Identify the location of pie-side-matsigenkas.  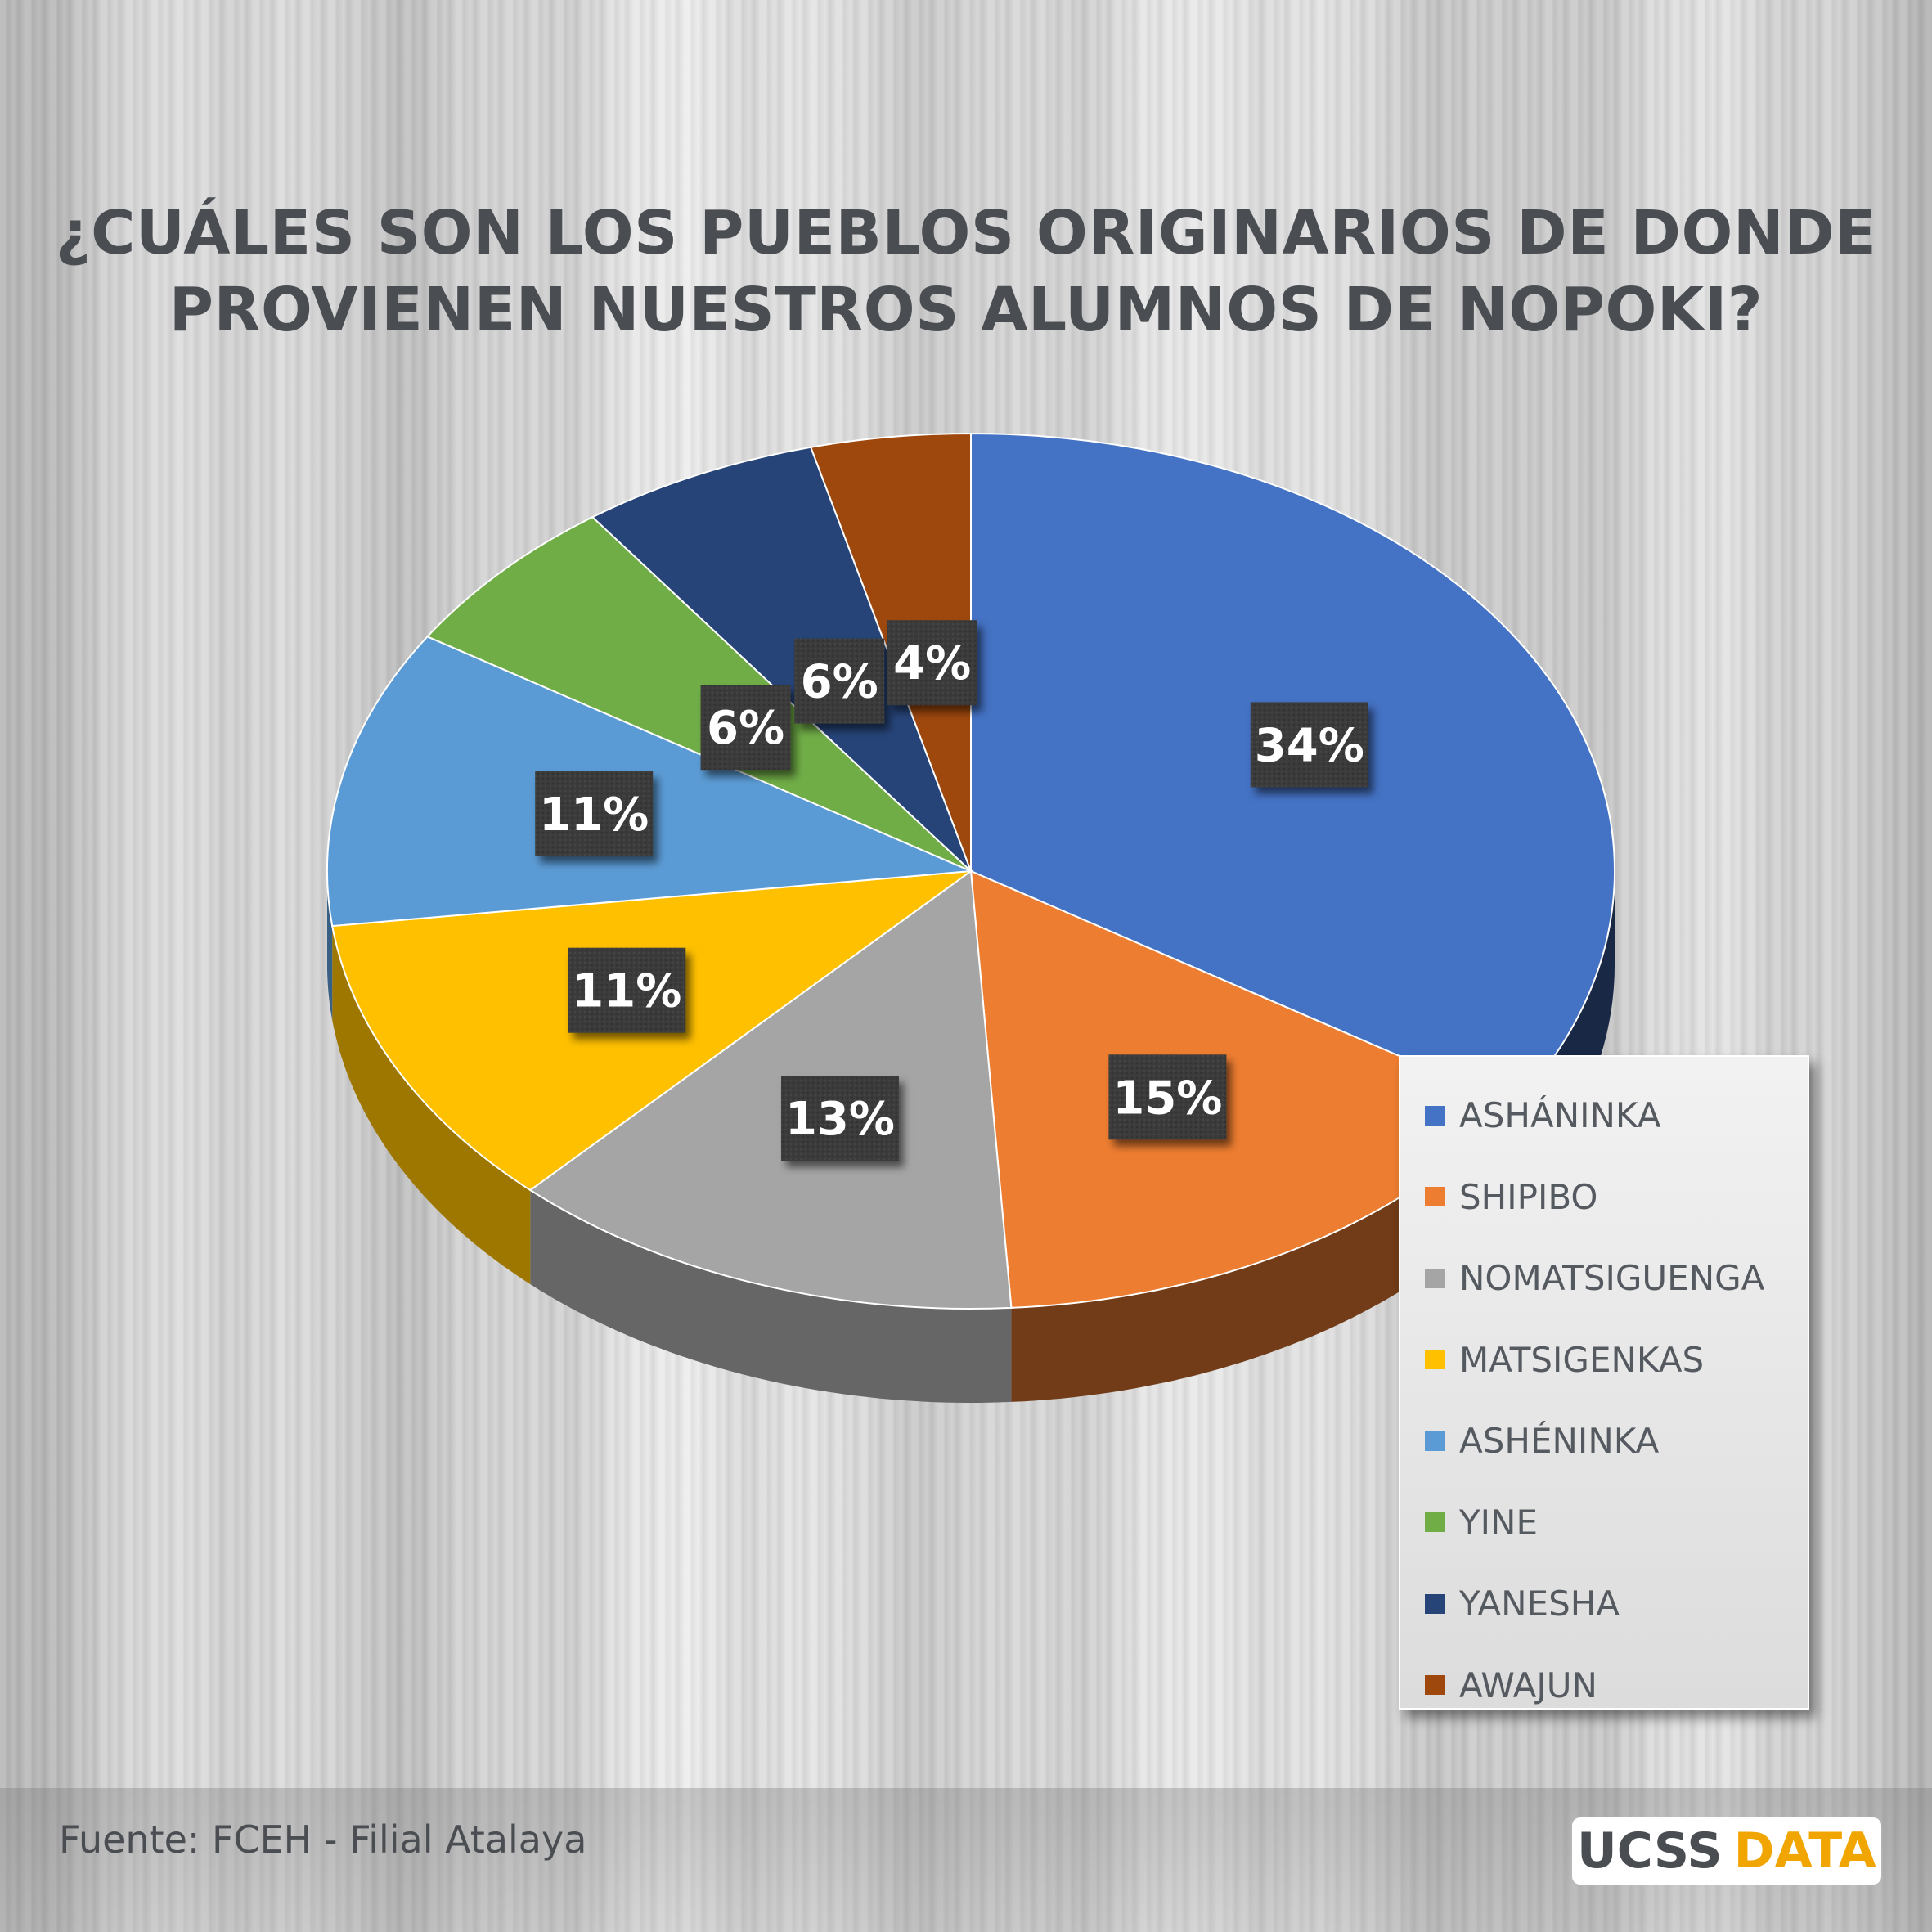
(432, 1105).